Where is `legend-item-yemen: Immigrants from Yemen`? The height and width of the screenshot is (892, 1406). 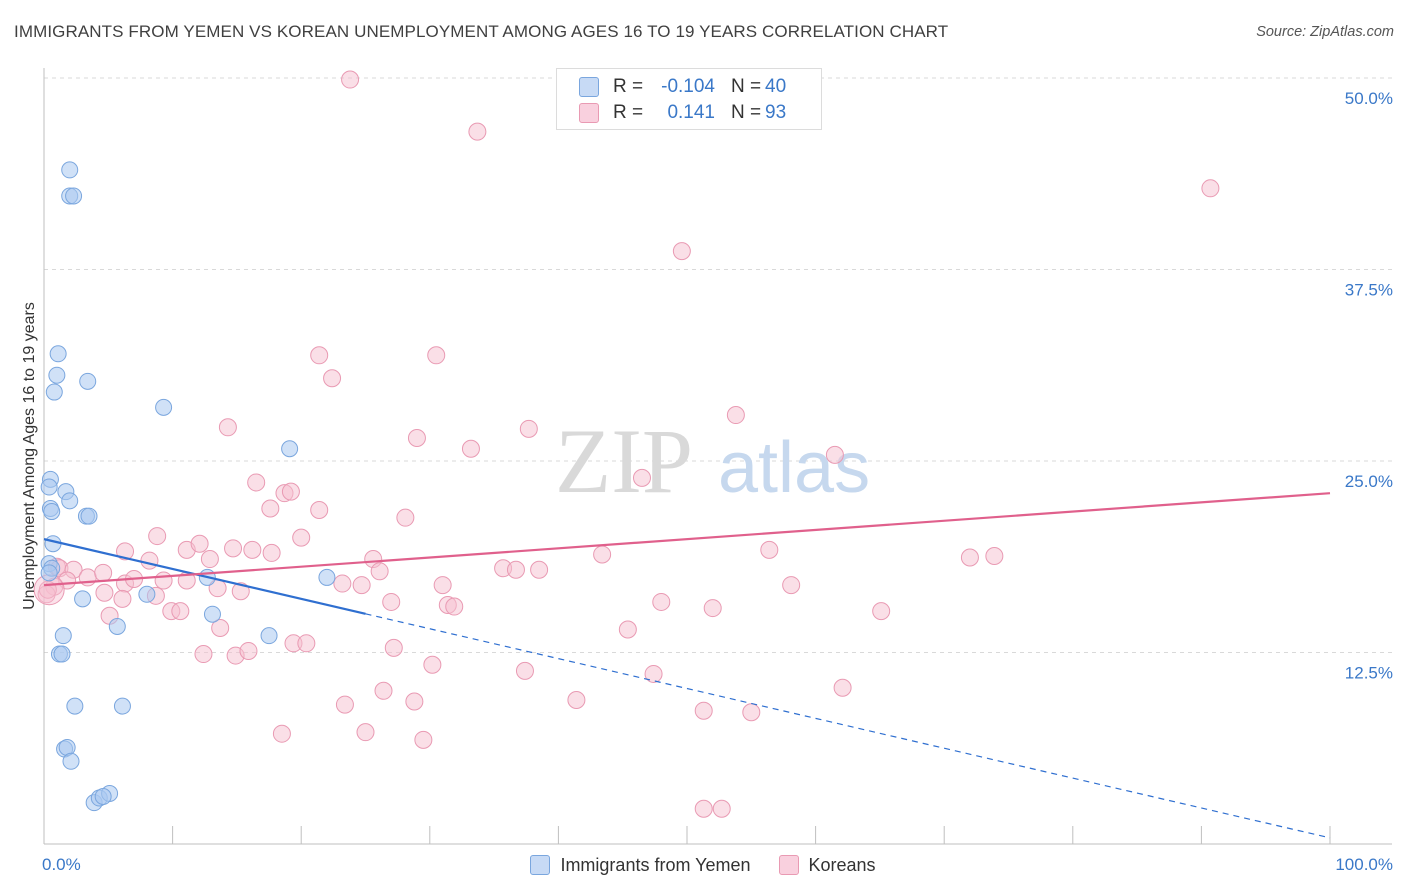
legend-item-yemen: Immigrants from Yemen is located at coordinates (640, 865).